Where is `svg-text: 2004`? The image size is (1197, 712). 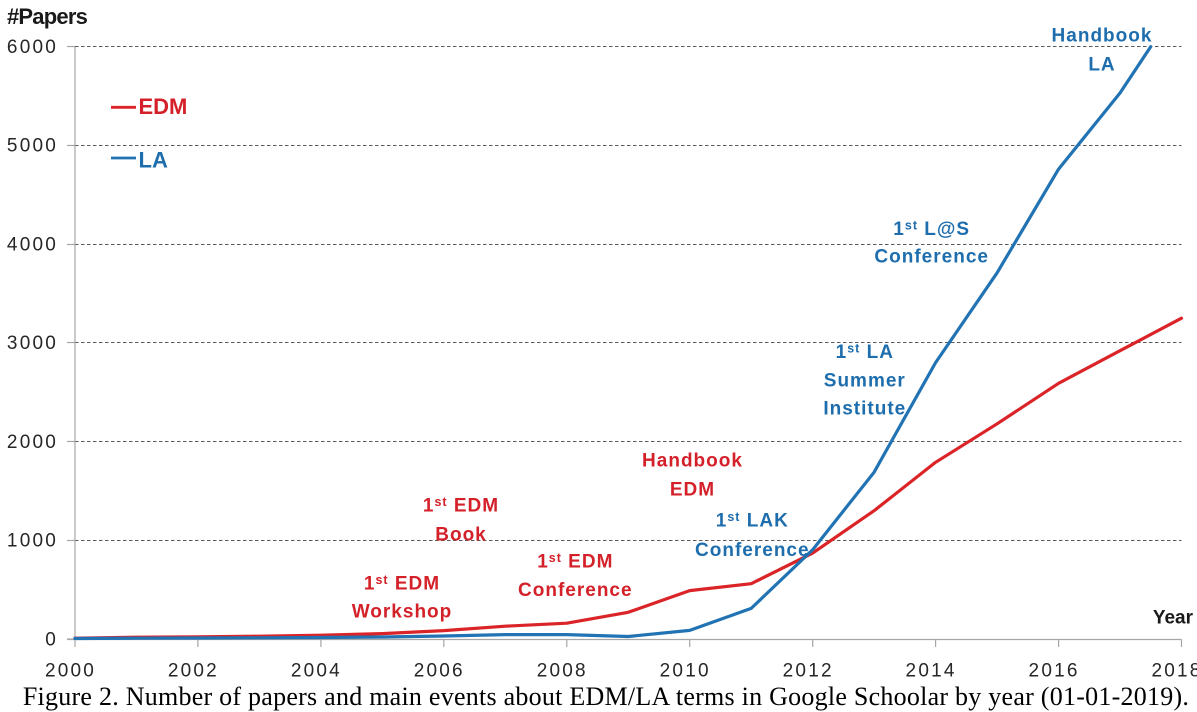
svg-text: 2004 is located at coordinates (316, 670).